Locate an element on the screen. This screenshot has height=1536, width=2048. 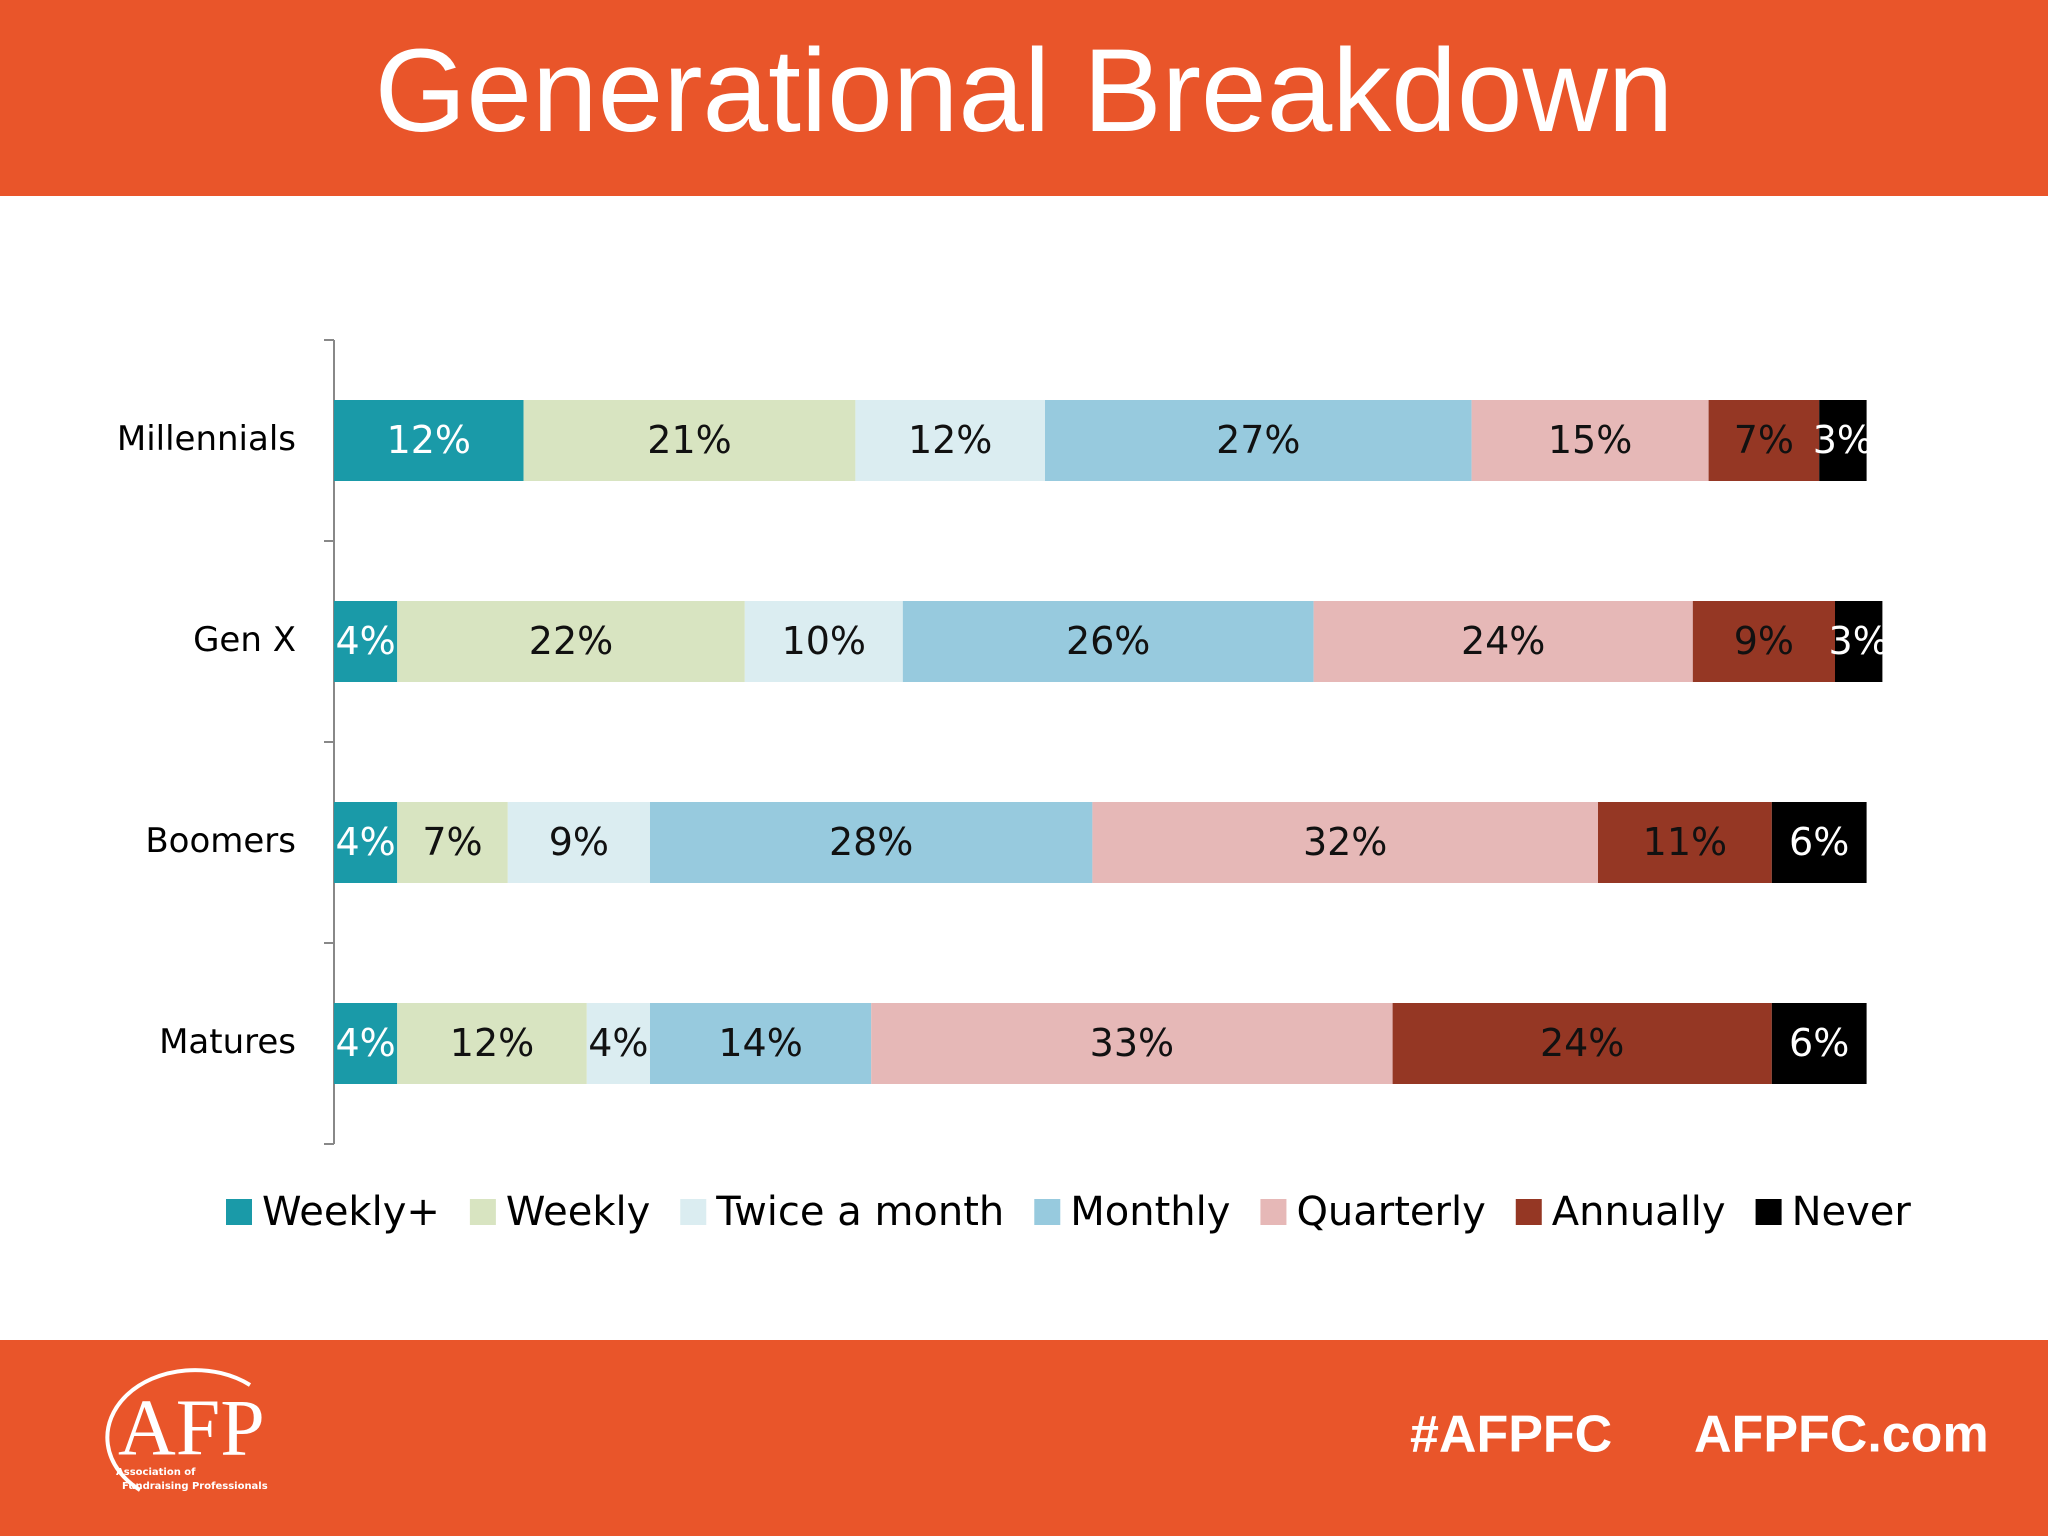
data-label: 28% is located at coordinates (871, 842).